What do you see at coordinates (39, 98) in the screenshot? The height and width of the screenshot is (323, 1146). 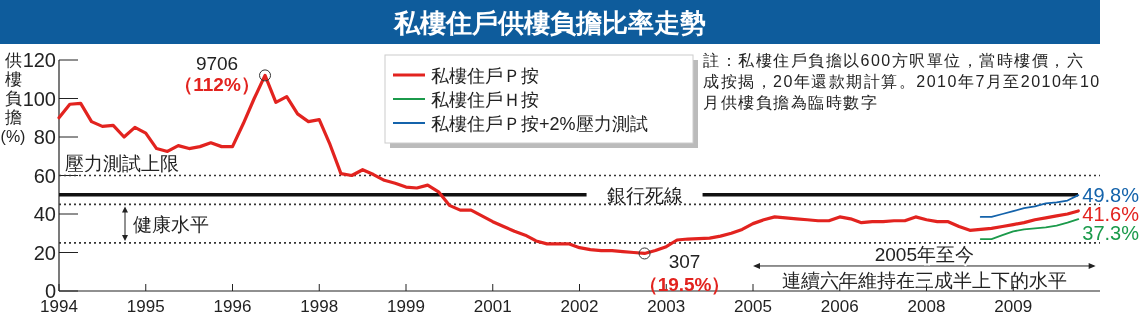 I see `y-tick-label: 100` at bounding box center [39, 98].